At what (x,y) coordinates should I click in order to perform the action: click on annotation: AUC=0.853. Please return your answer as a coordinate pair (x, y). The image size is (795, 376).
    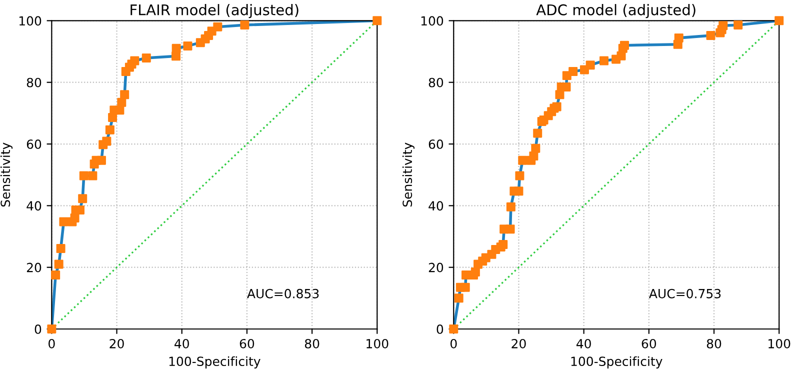
    Looking at the image, I should click on (283, 293).